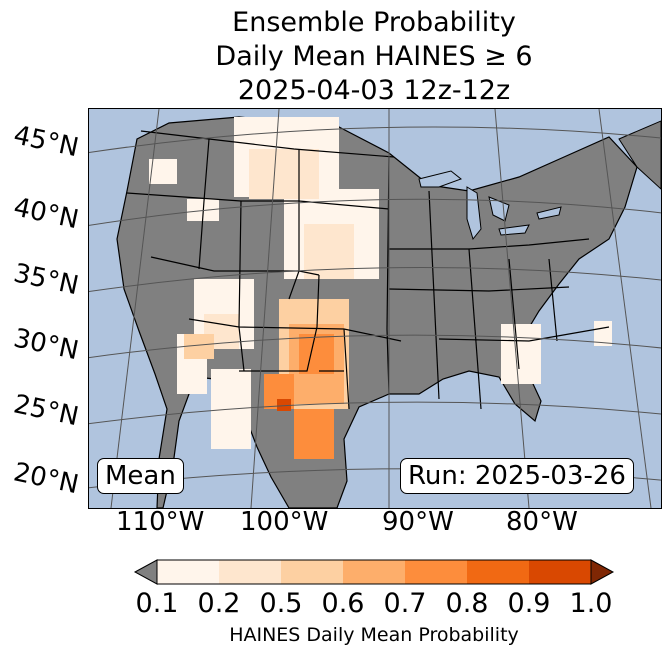 This screenshot has height=658, width=671. What do you see at coordinates (542, 522) in the screenshot?
I see `lon-label-80: 80°W` at bounding box center [542, 522].